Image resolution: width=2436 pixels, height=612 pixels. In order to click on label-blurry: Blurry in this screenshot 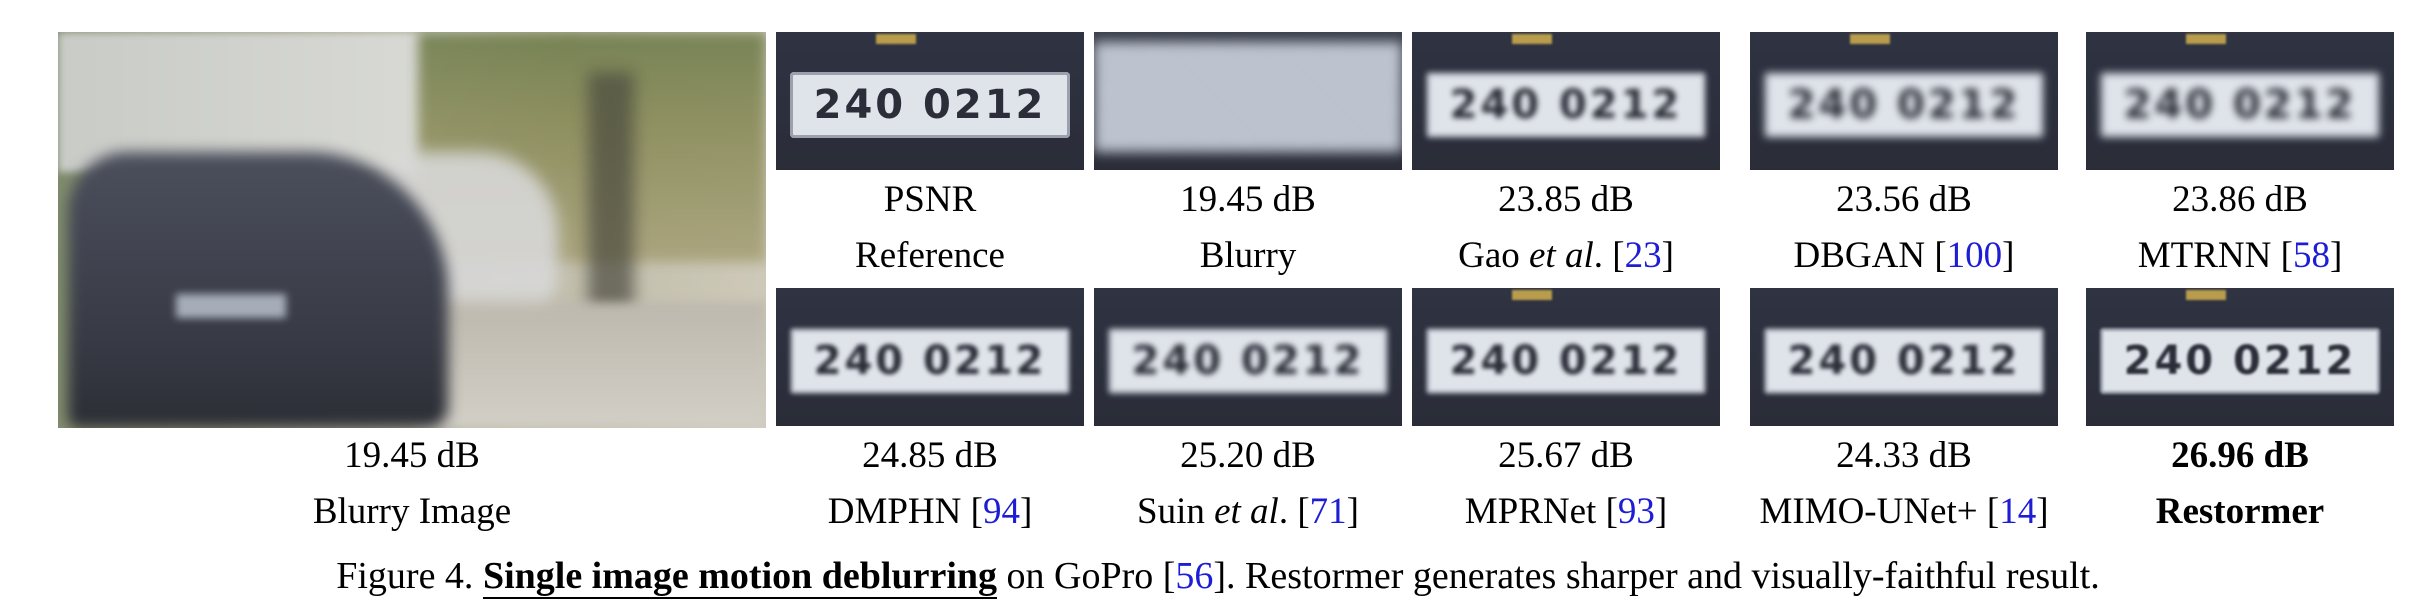, I will do `click(1248, 255)`.